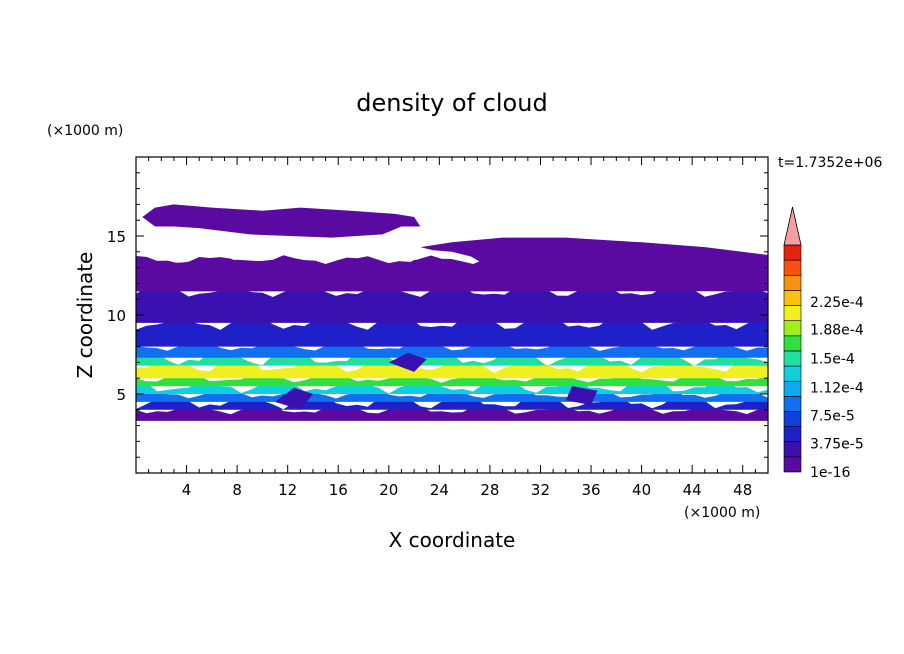  I want to click on x-tick-label: 32, so click(540, 490).